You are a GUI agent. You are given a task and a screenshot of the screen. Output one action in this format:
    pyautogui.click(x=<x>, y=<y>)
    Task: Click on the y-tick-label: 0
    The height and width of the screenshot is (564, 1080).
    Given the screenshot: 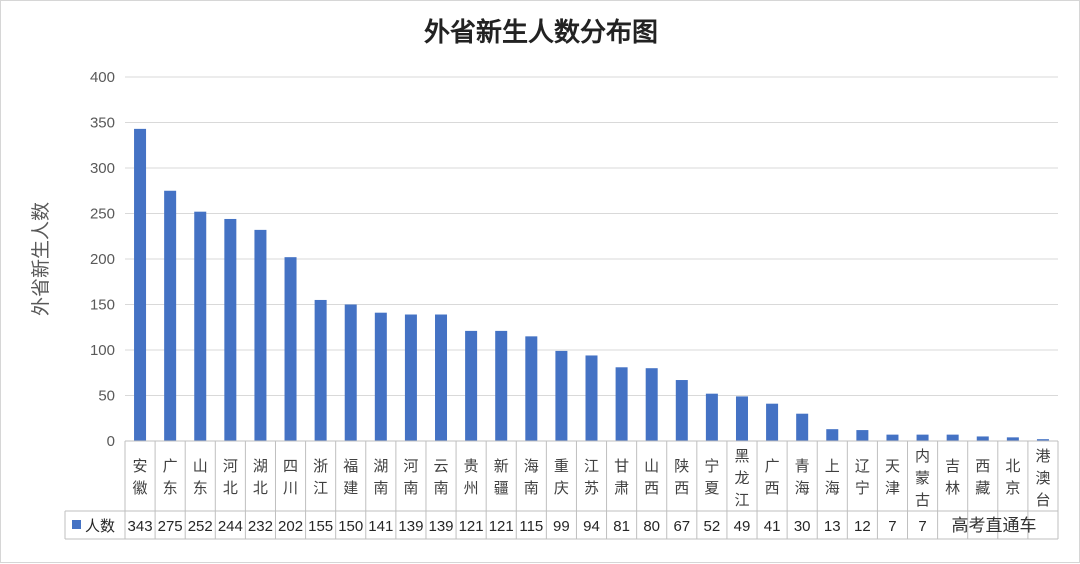 What is the action you would take?
    pyautogui.click(x=111, y=441)
    